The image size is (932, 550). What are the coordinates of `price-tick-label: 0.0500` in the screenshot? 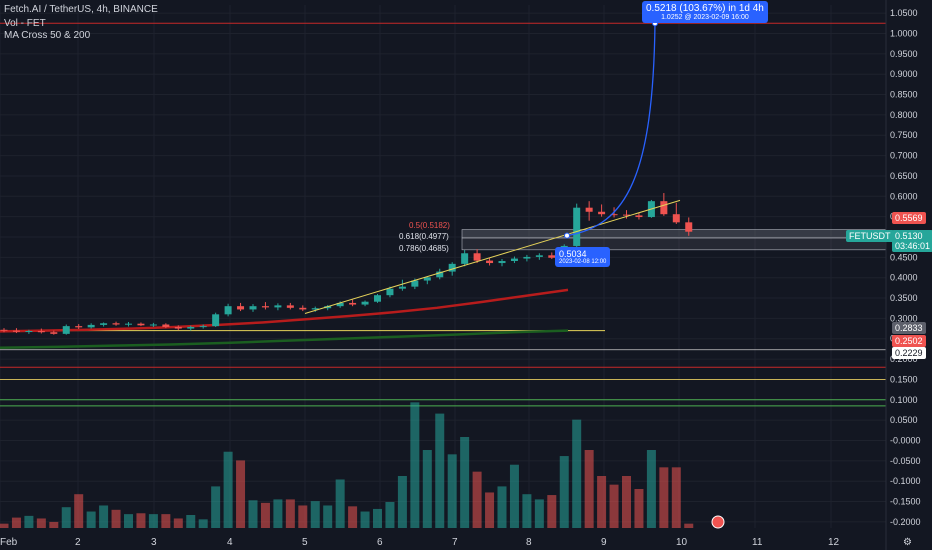 It's located at (904, 420).